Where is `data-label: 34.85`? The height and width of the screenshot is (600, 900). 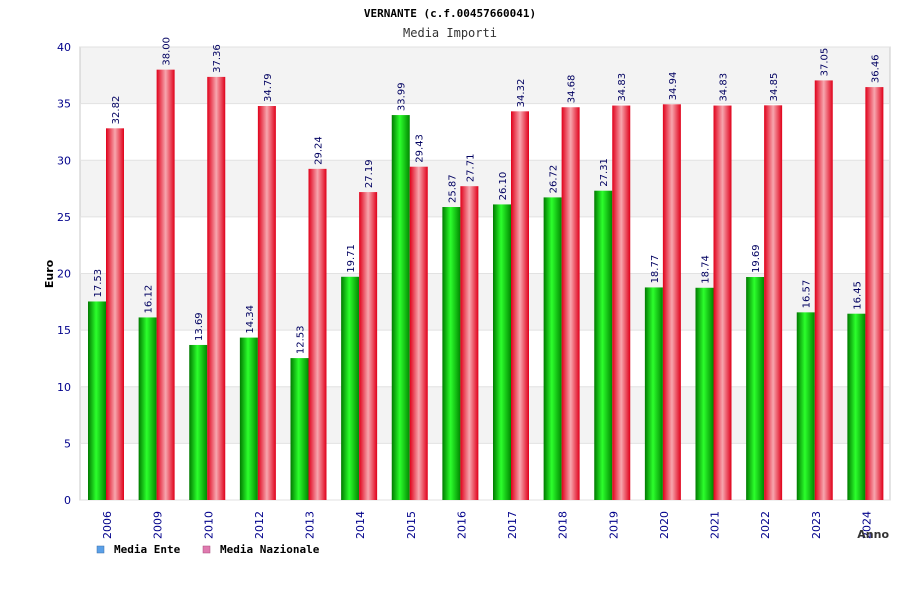
data-label: 34.85 is located at coordinates (774, 87).